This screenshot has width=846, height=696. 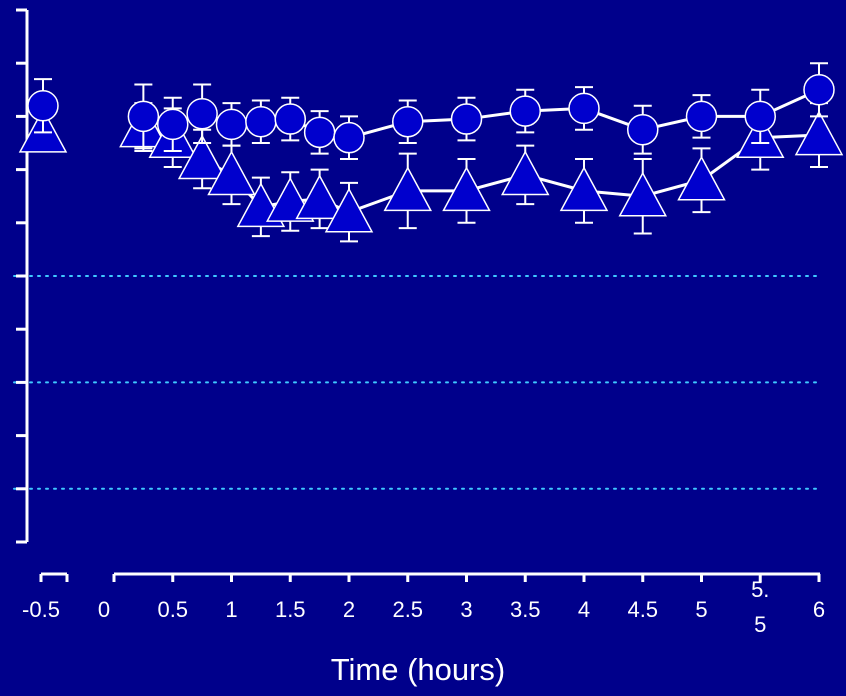 I want to click on x-tick-label: 4.5, so click(x=642, y=609).